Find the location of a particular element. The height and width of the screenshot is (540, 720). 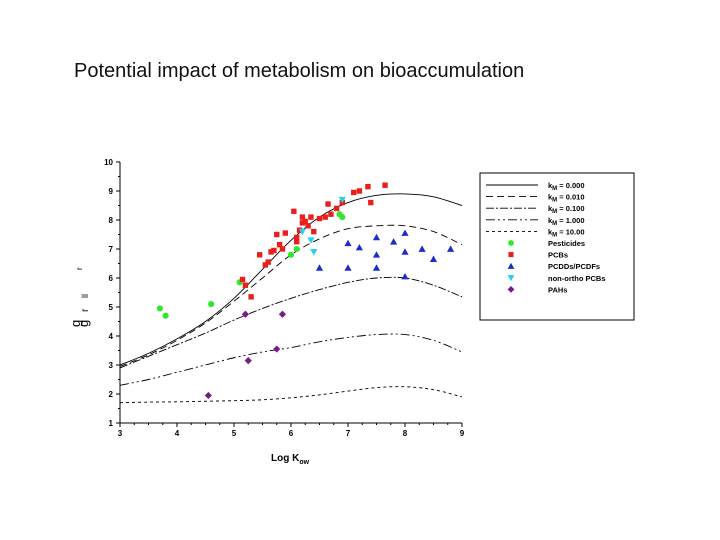

legend-marker-pcbs is located at coordinates (511, 255).